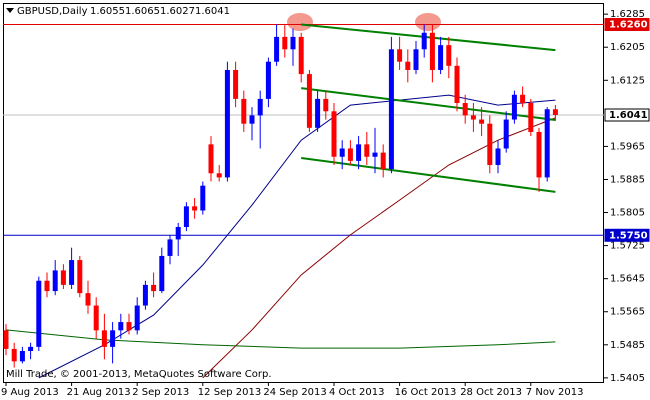  What do you see at coordinates (99, 392) in the screenshot?
I see `x-tick-label: 21 Aug 2013` at bounding box center [99, 392].